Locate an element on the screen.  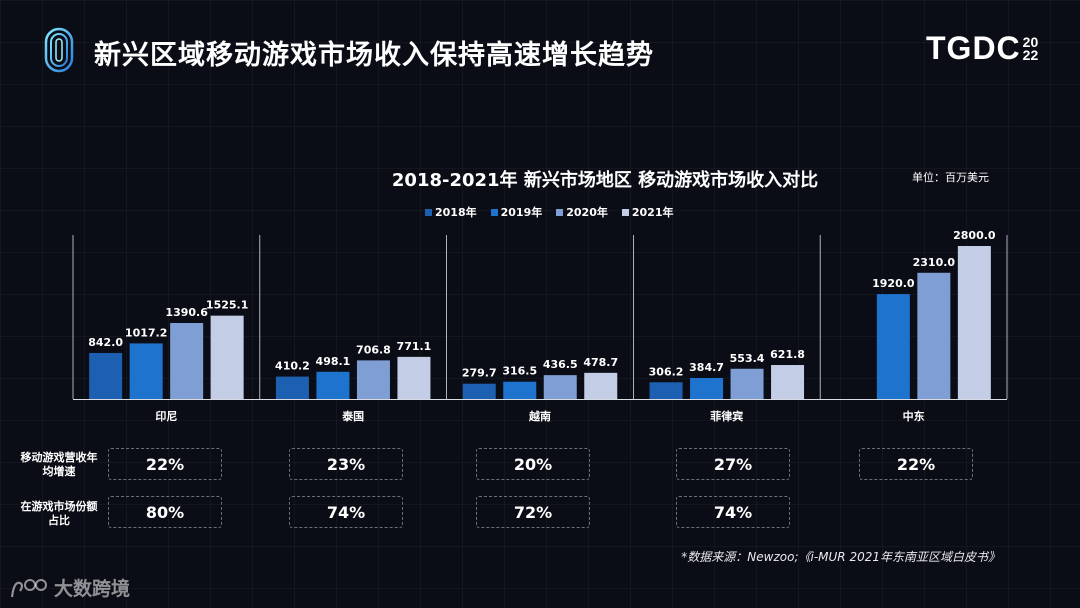
legend-label: 2021年 is located at coordinates (652, 212).